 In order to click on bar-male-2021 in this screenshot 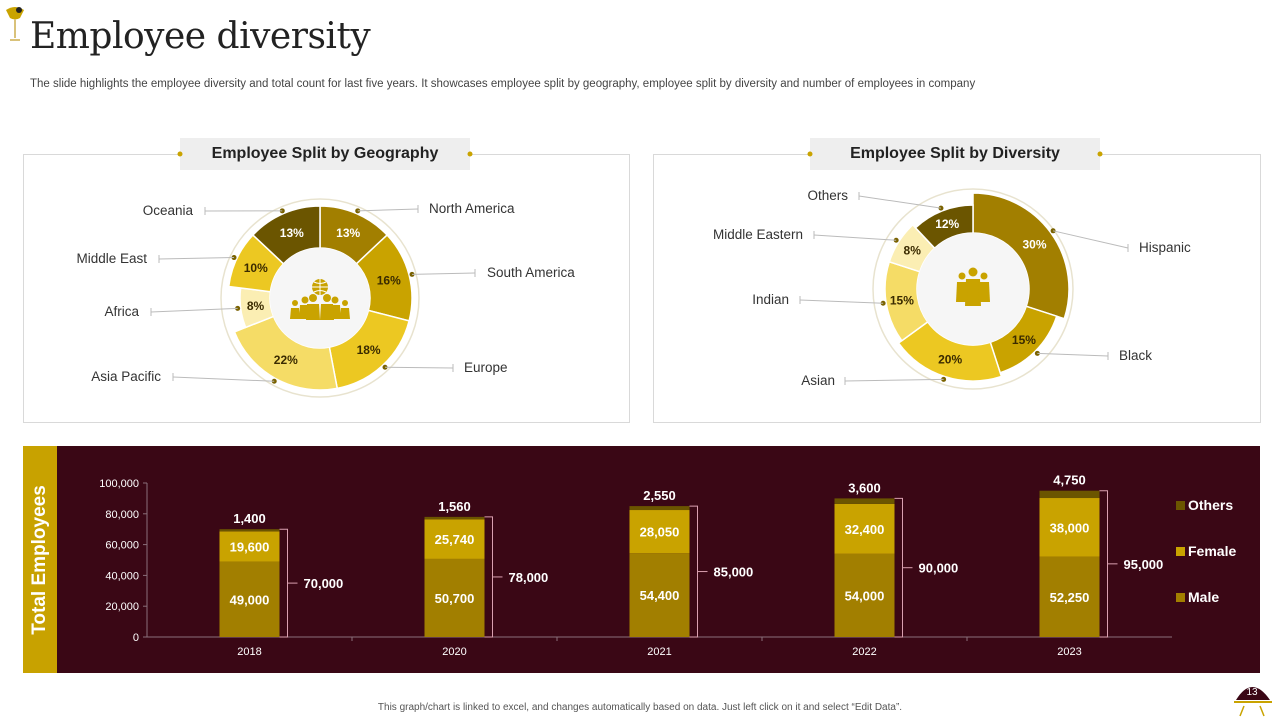, I will do `click(659, 595)`.